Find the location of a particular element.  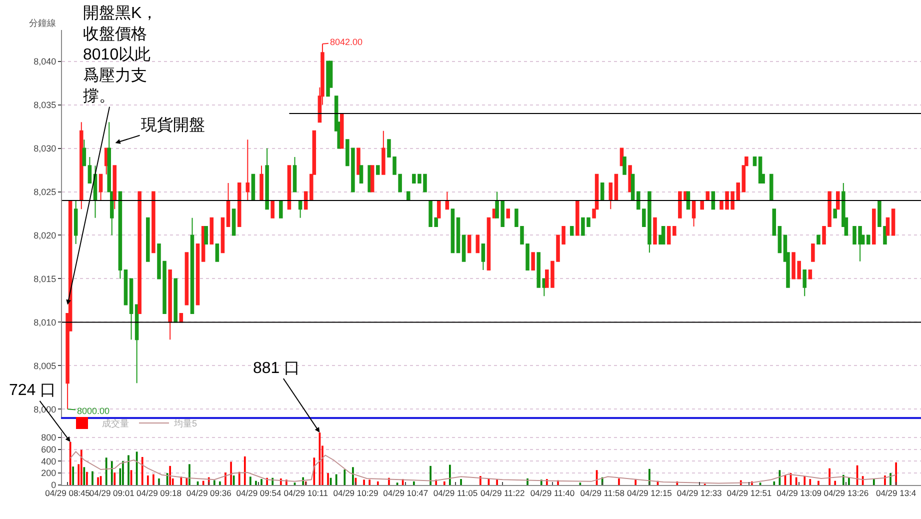

y-tick-label: 200 is located at coordinates (48, 473).